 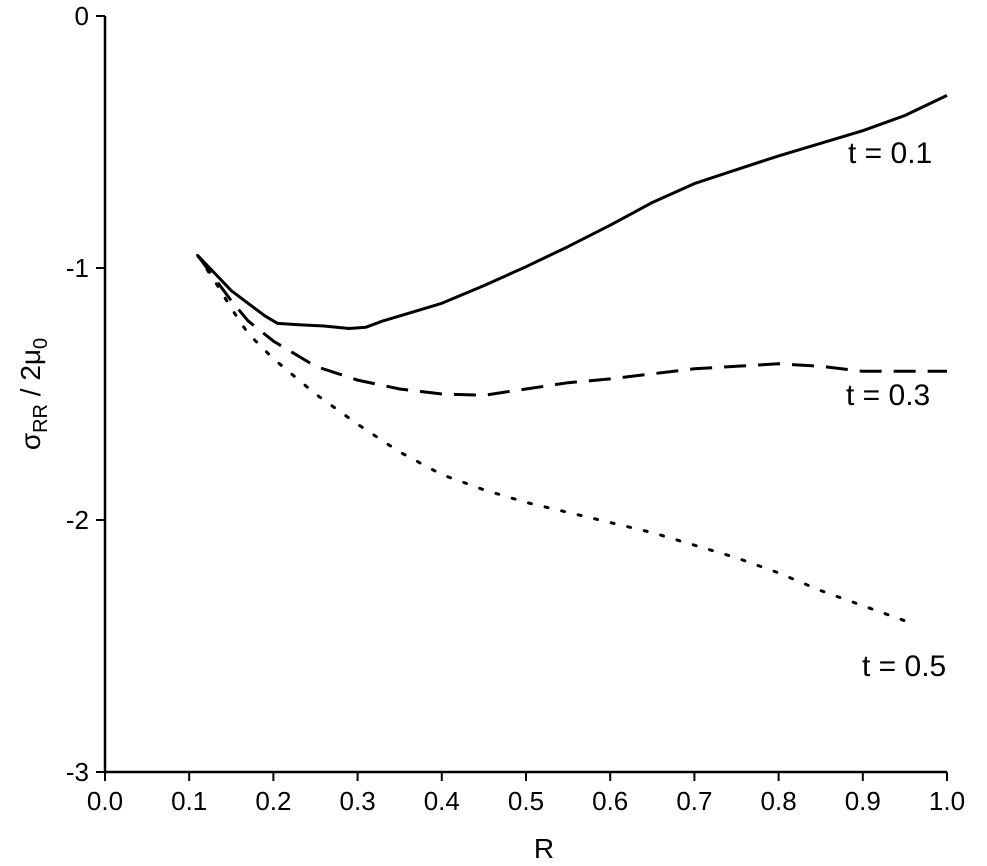 I want to click on y-axis-label-sub: RR, so click(x=41, y=418).